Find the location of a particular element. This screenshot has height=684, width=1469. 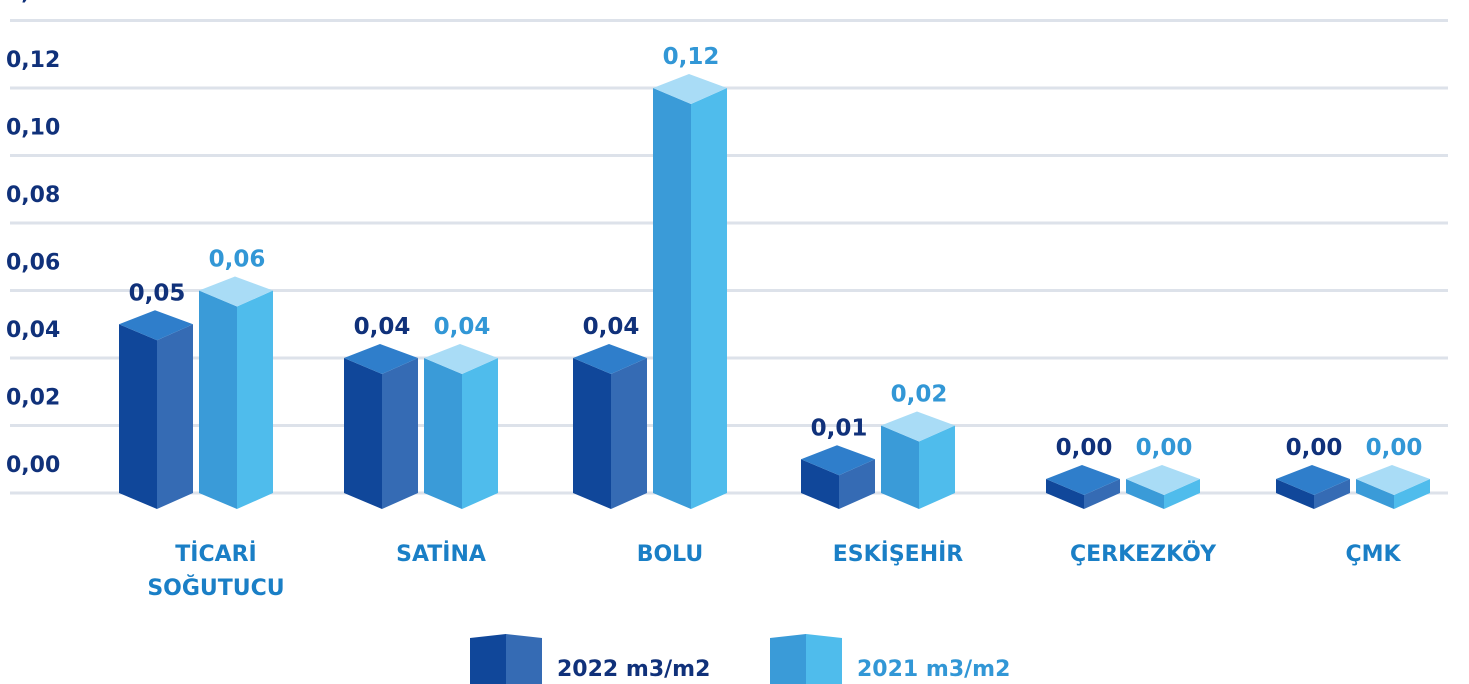

y-tick-label: 0,12 is located at coordinates (33, 60).